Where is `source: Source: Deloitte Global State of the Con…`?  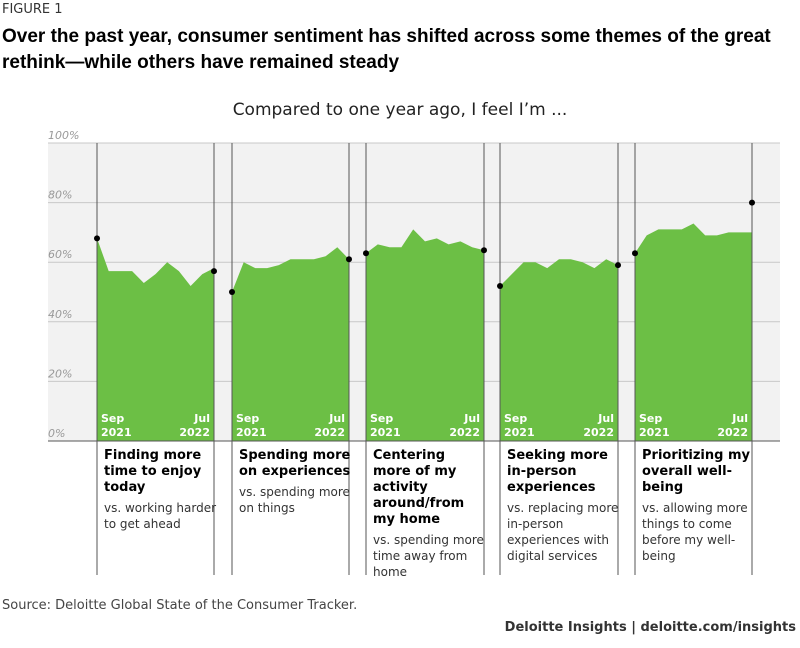 source: Source: Deloitte Global State of the Con… is located at coordinates (180, 605).